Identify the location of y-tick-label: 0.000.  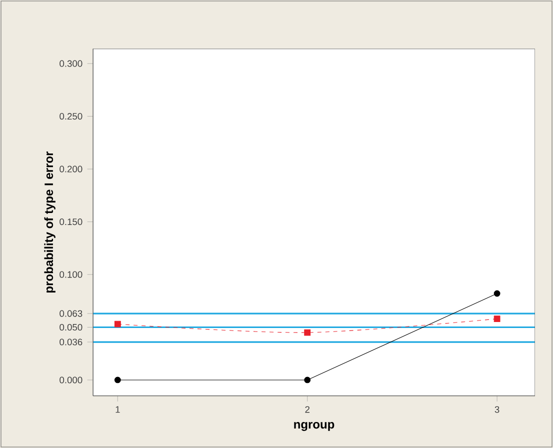
(71, 380).